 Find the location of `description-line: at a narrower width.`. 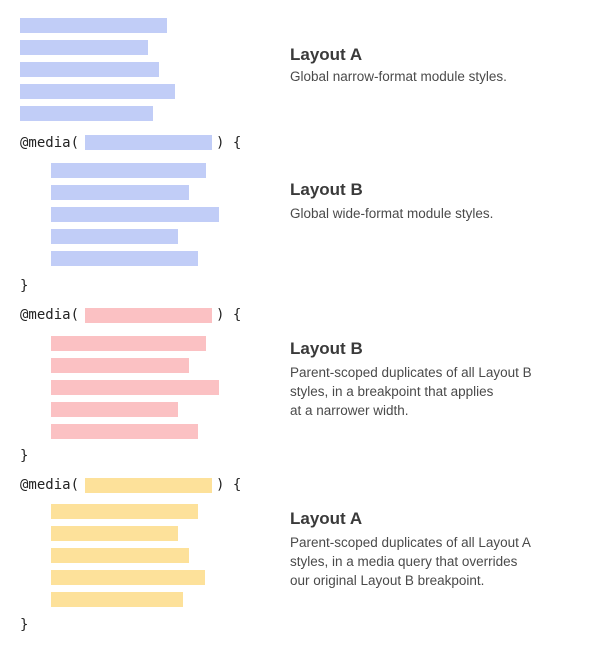

description-line: at a narrower width. is located at coordinates (435, 410).